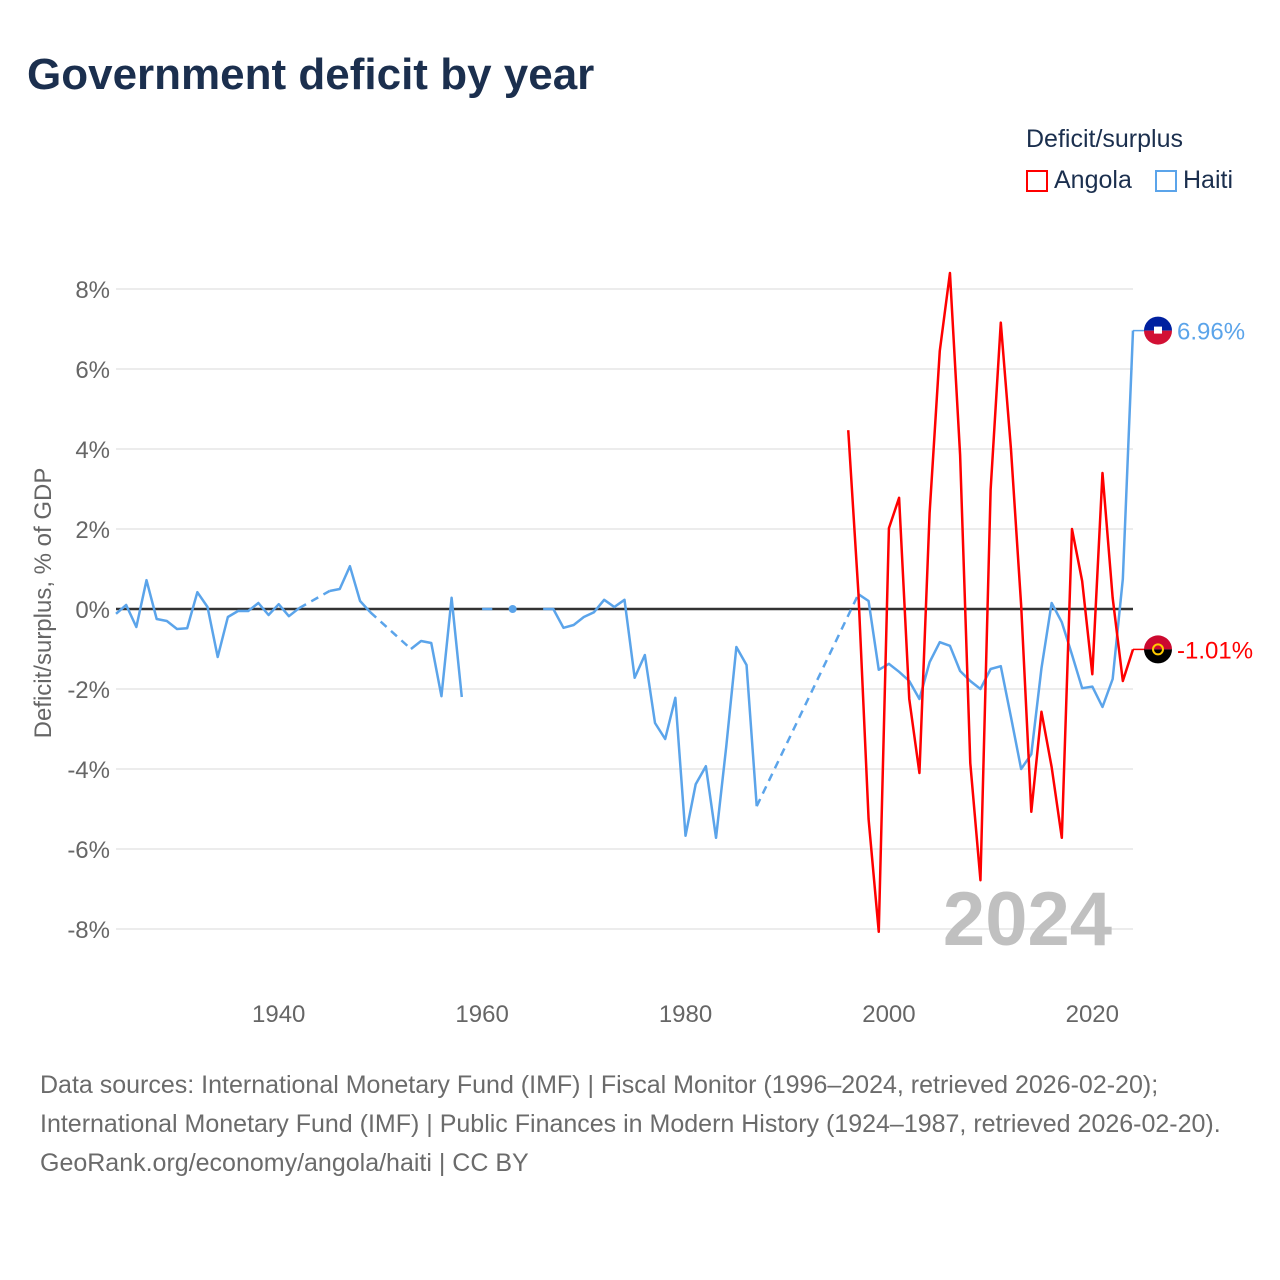 This screenshot has height=1280, width=1280. I want to click on y-tick-label: -4%, so click(88, 770).